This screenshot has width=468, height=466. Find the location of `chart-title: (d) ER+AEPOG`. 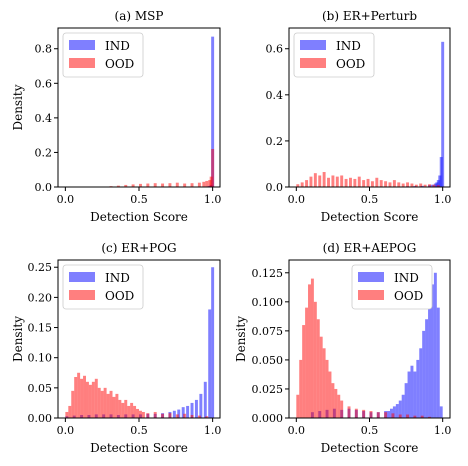

chart-title: (d) ER+AEPOG is located at coordinates (370, 248).